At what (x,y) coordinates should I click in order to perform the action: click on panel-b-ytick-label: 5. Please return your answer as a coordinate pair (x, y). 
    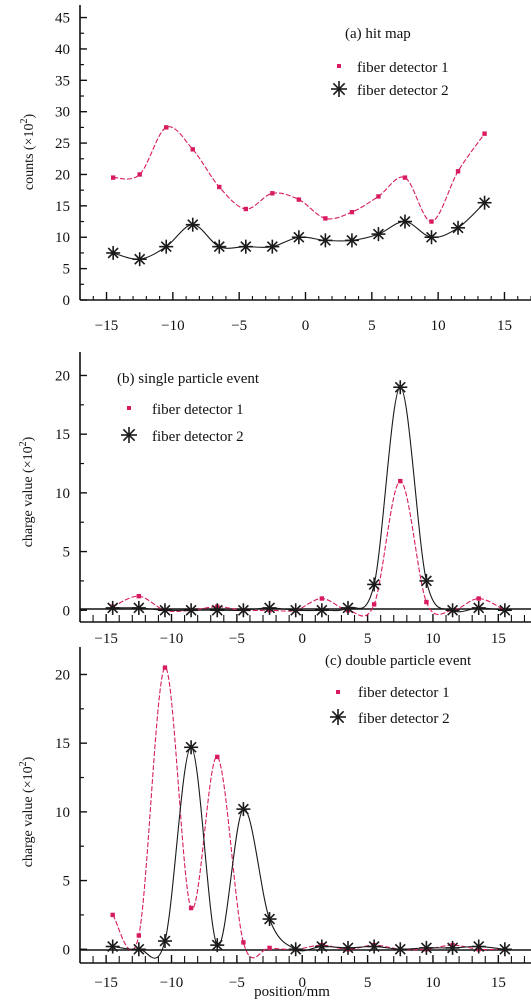
    Looking at the image, I should click on (67, 553).